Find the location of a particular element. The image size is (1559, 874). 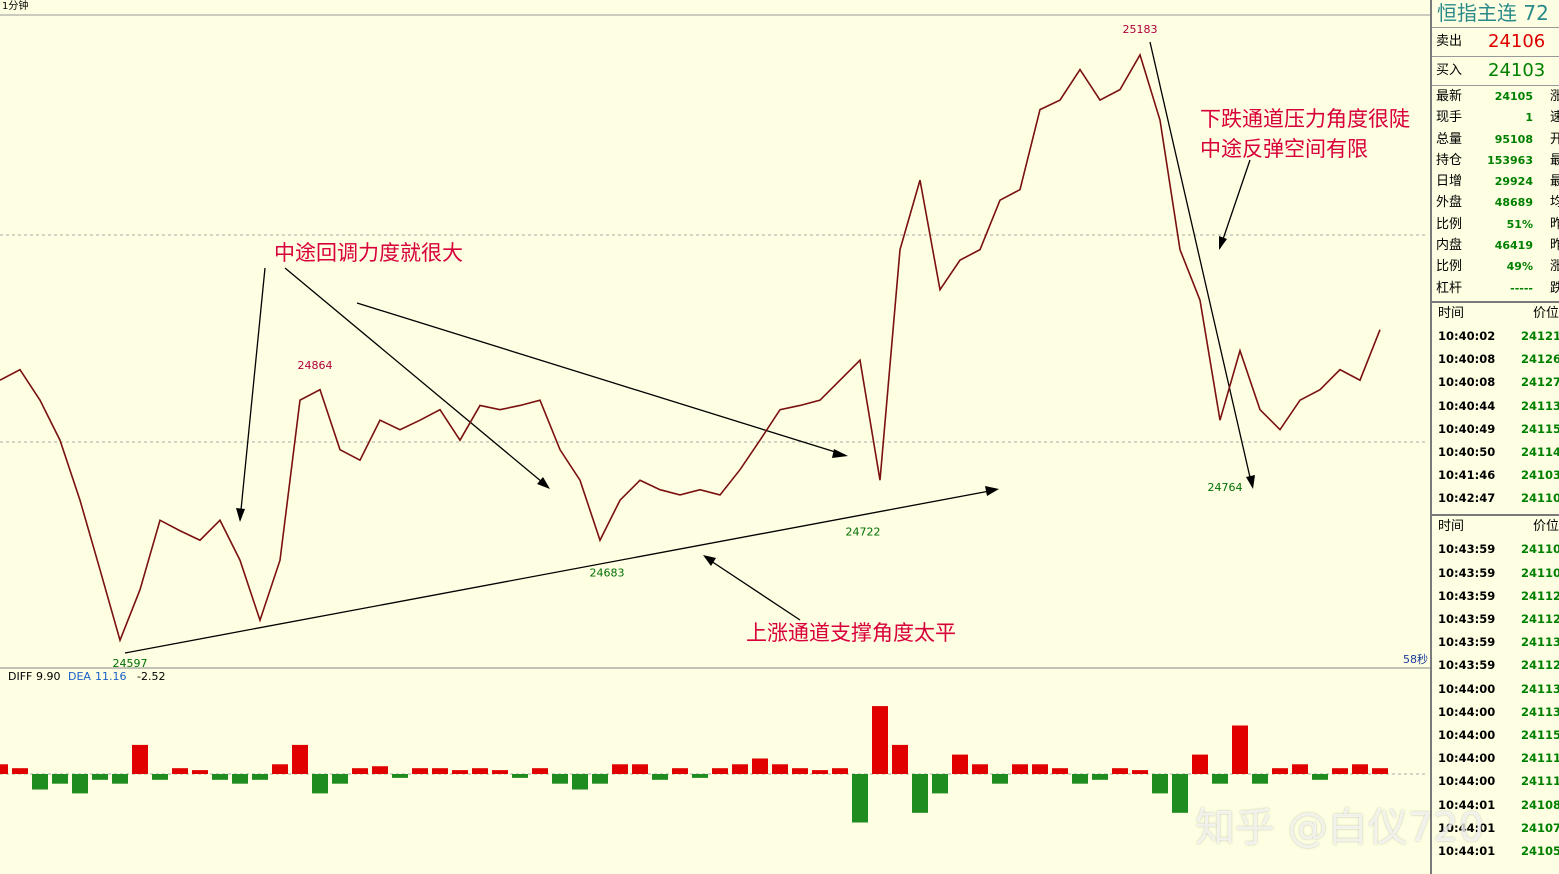

price-label: 24764 is located at coordinates (1225, 487).